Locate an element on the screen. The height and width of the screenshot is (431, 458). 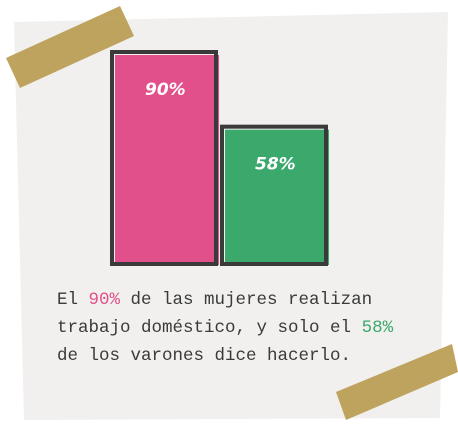
value-label: 90% is located at coordinates (165, 90).